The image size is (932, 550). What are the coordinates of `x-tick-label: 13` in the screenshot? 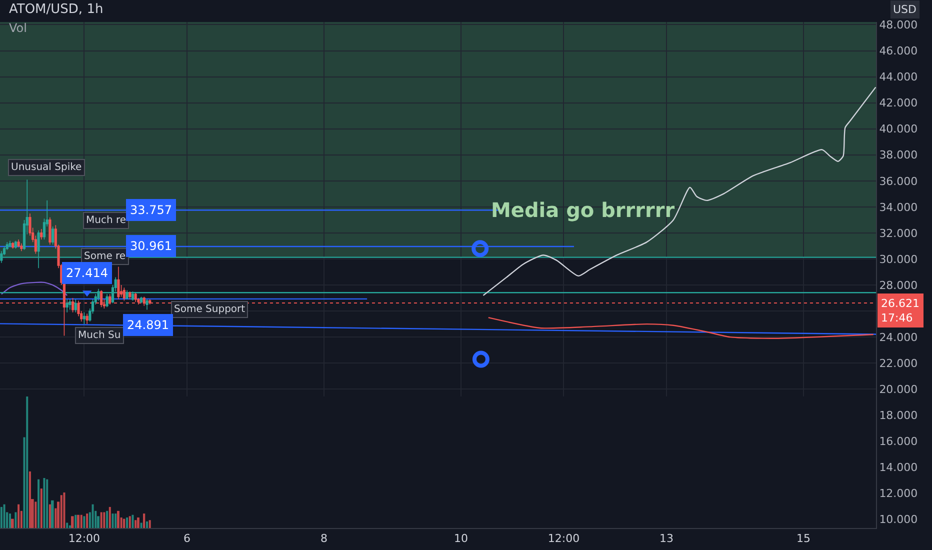 It's located at (666, 539).